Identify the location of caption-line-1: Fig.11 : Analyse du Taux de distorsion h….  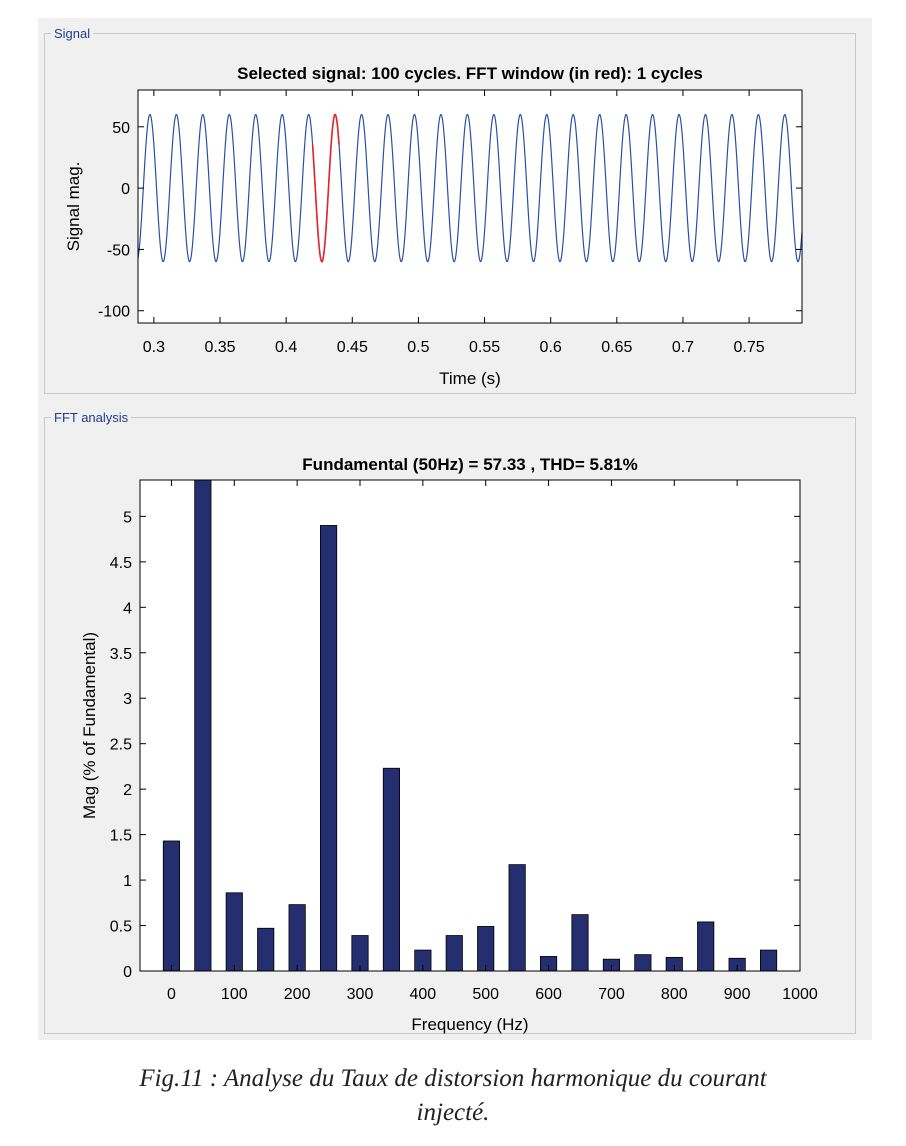
(453, 1078).